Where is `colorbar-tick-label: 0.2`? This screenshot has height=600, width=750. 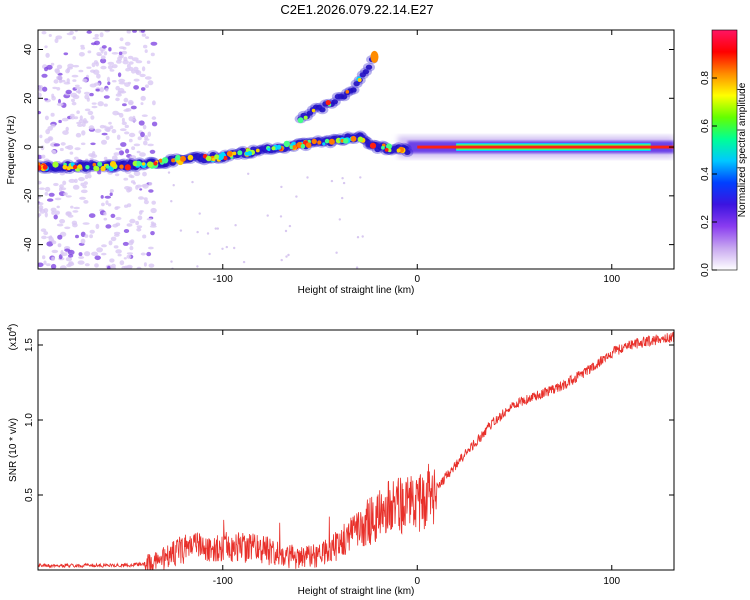 colorbar-tick-label: 0.2 is located at coordinates (705, 222).